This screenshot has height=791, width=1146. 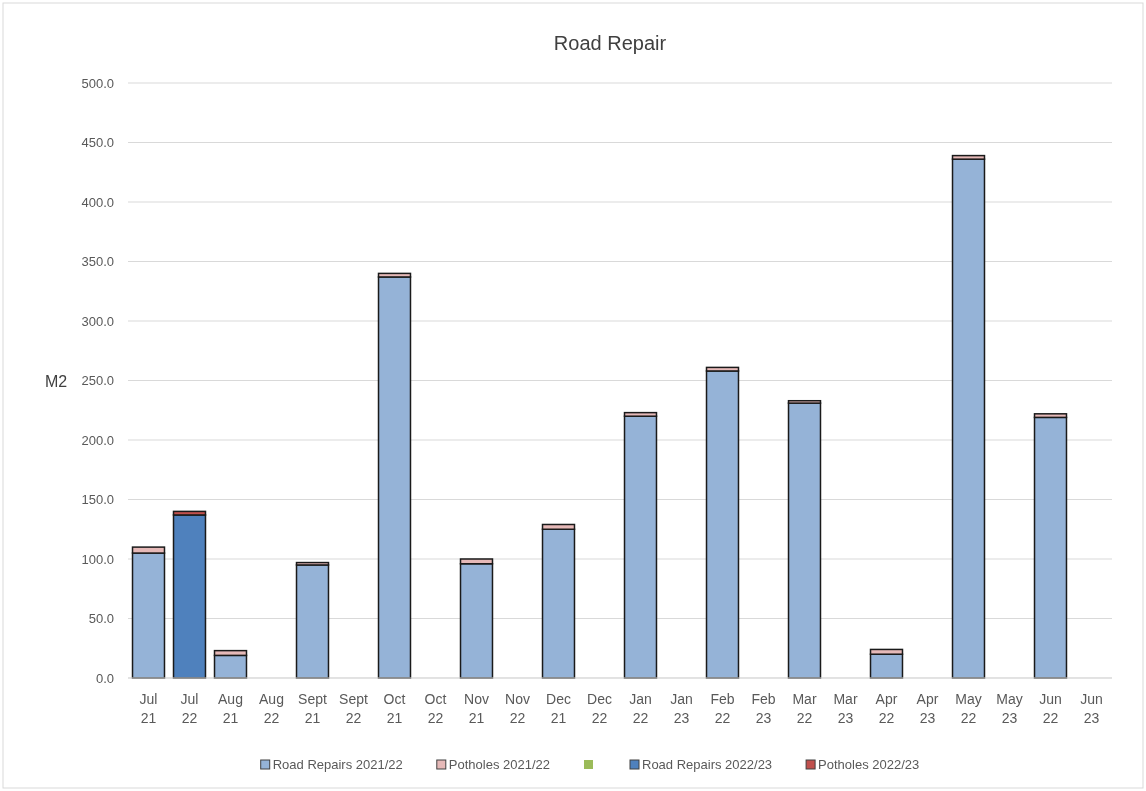 I want to click on x-tick-label: Feb 23, so click(x=763, y=708).